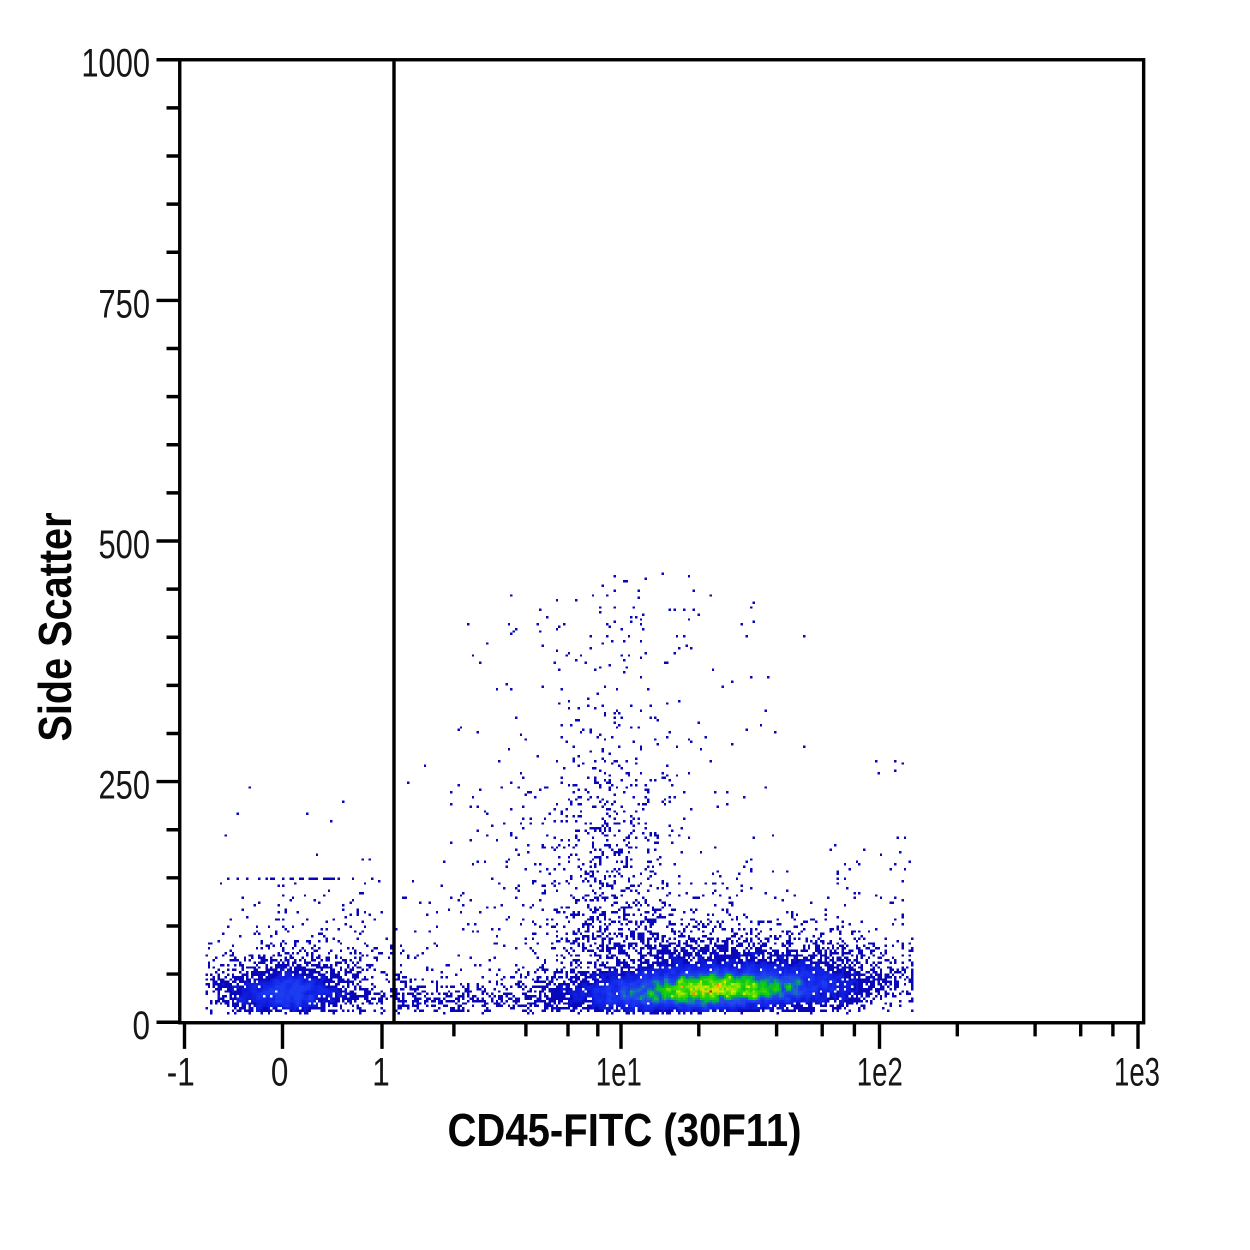  What do you see at coordinates (125, 786) in the screenshot?
I see `svg-text: 250` at bounding box center [125, 786].